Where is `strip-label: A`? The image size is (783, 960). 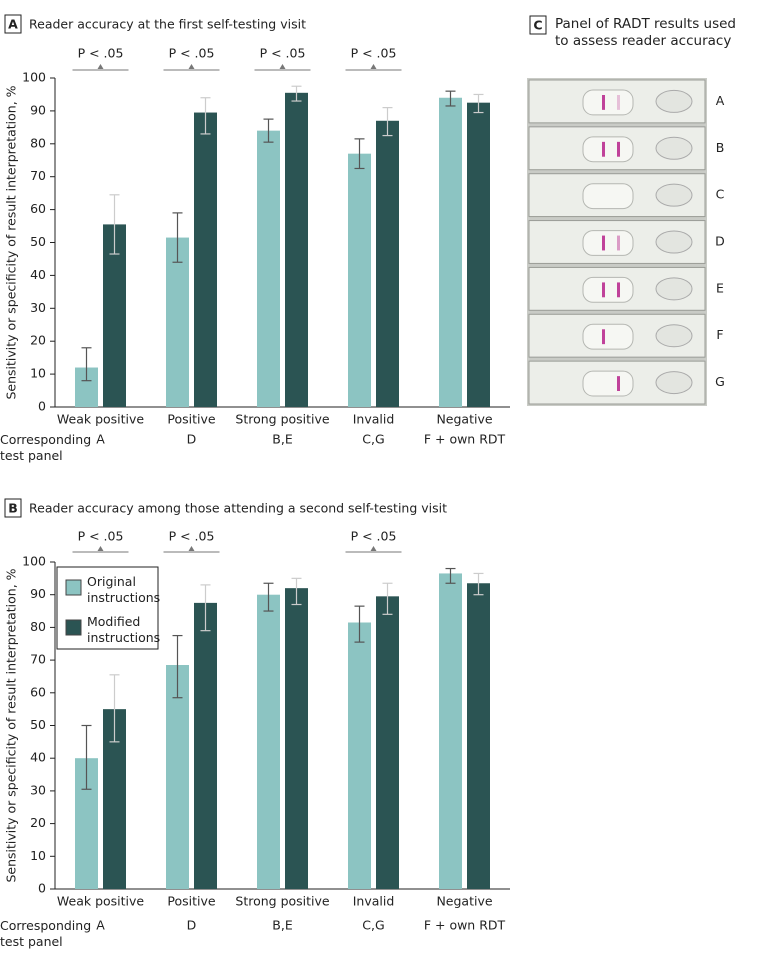
strip-label: A is located at coordinates (720, 100).